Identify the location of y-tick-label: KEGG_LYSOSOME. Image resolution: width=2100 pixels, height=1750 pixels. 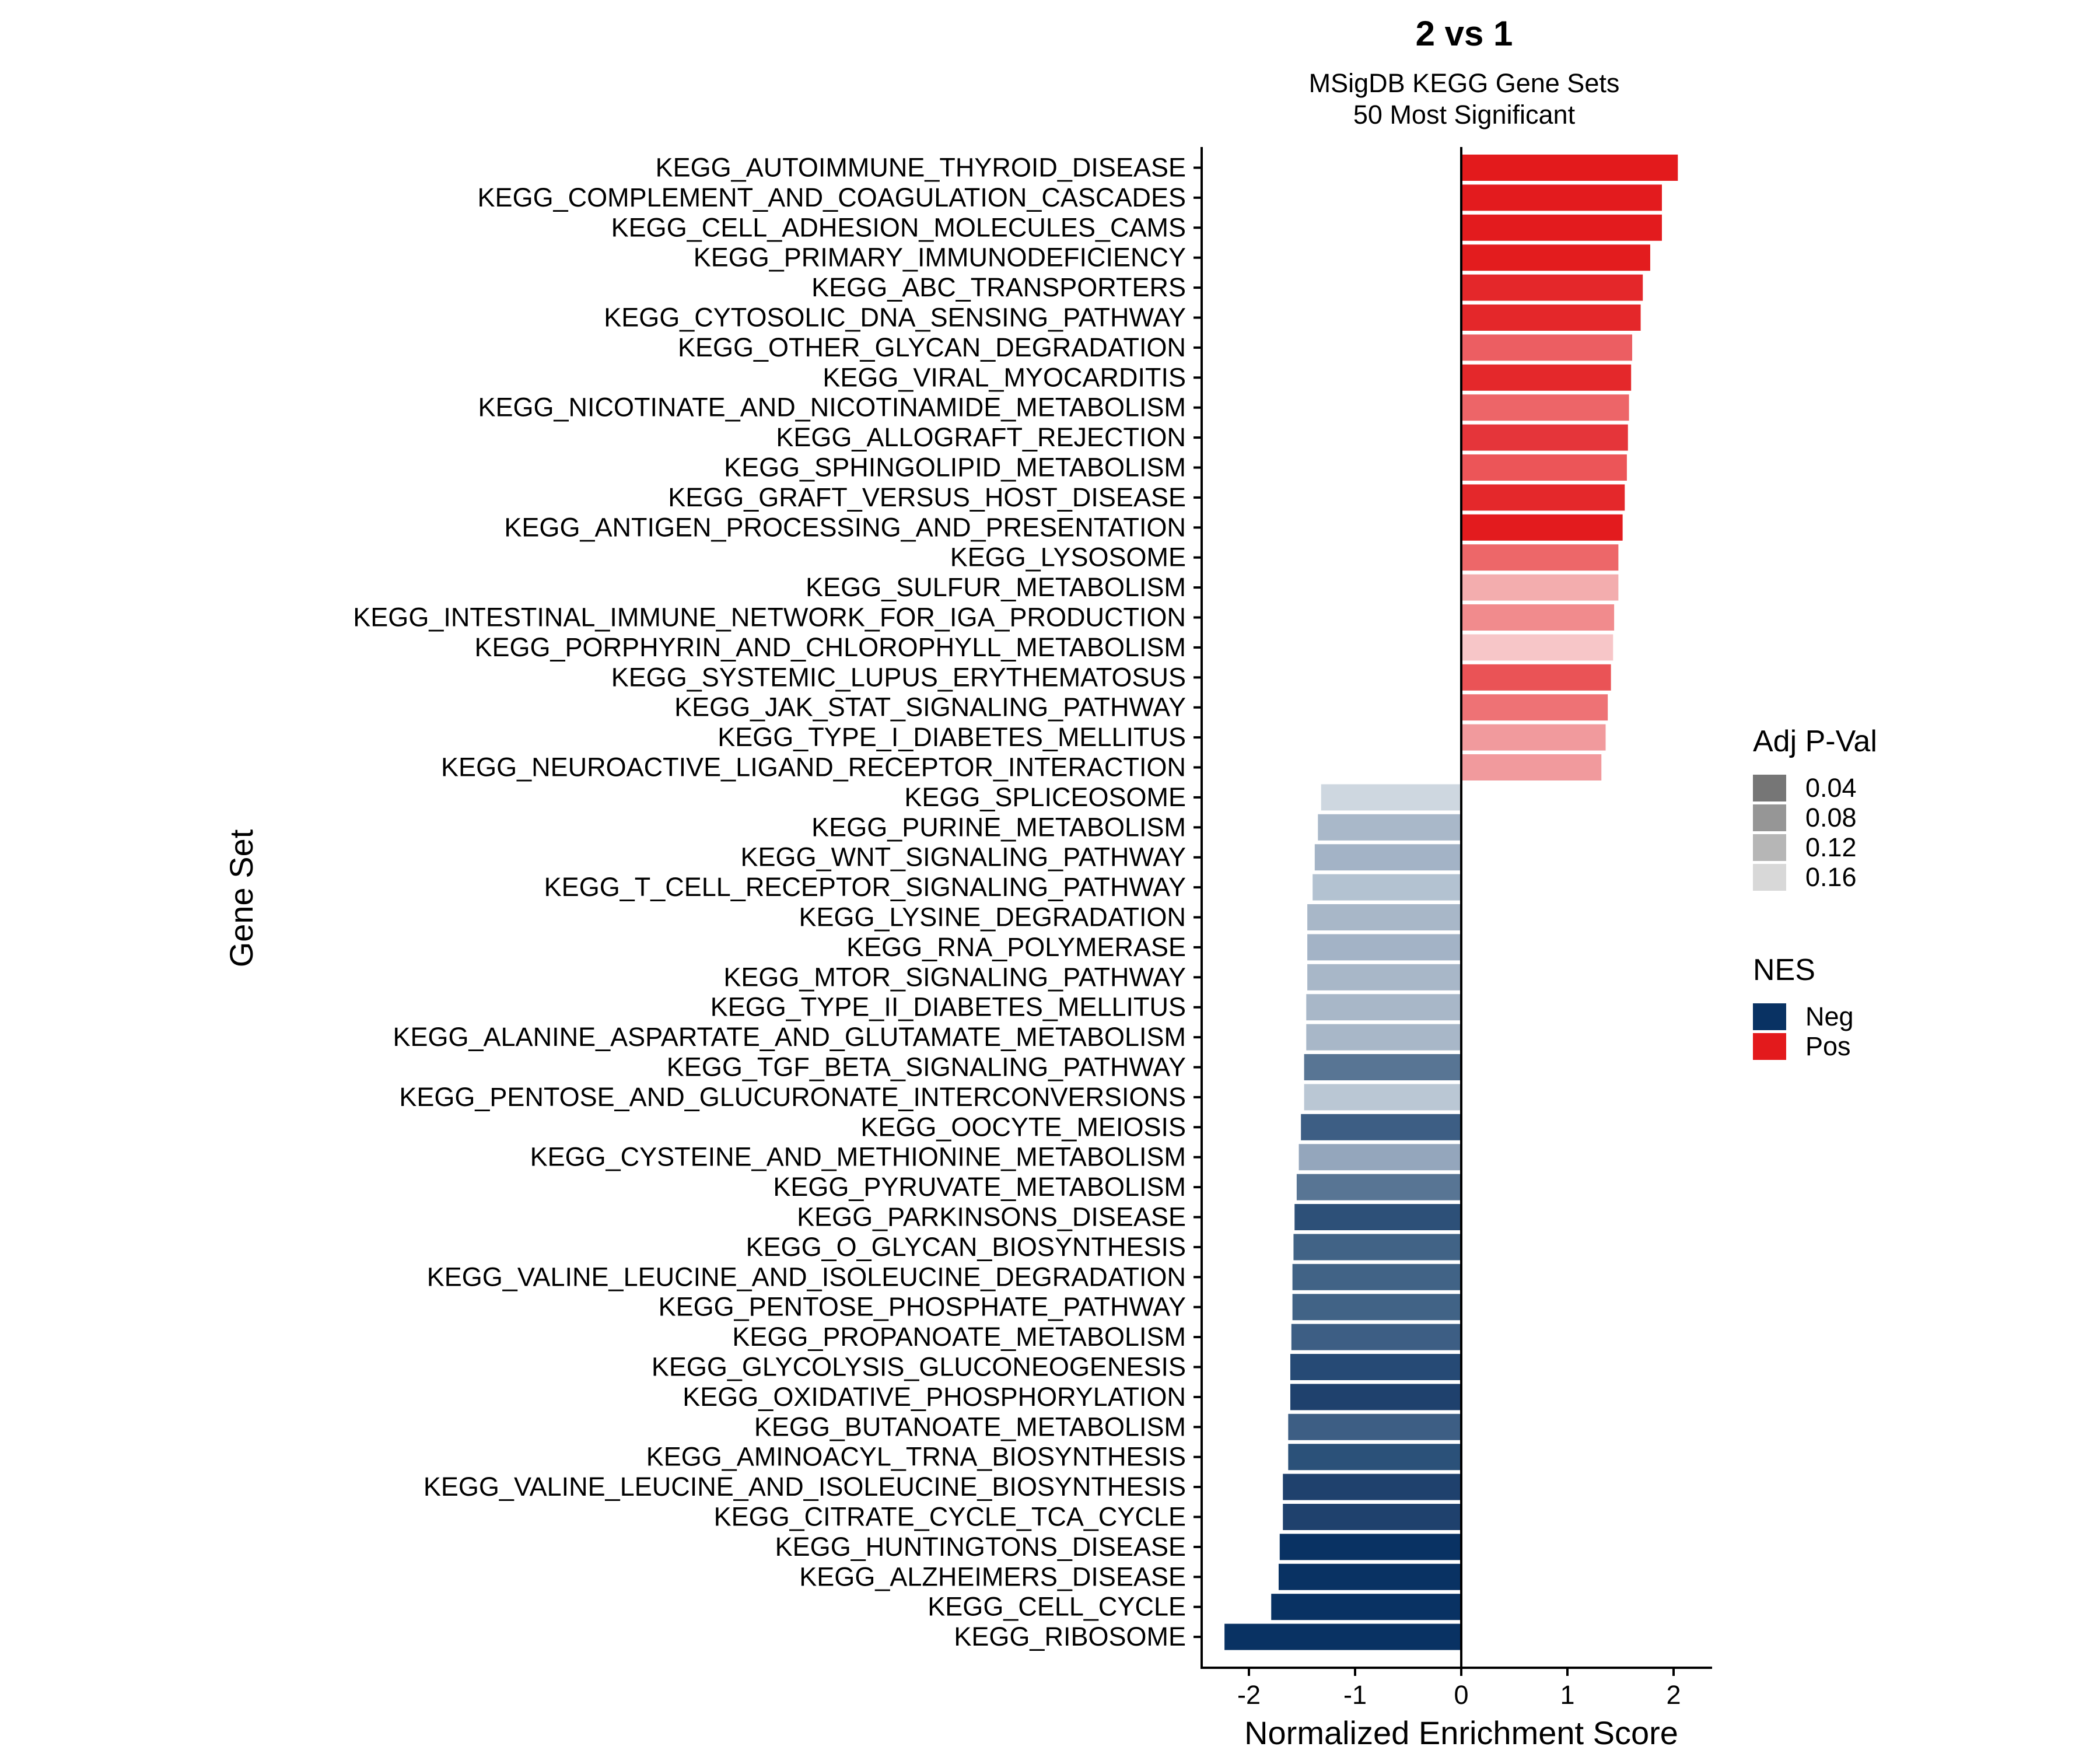
(1068, 557).